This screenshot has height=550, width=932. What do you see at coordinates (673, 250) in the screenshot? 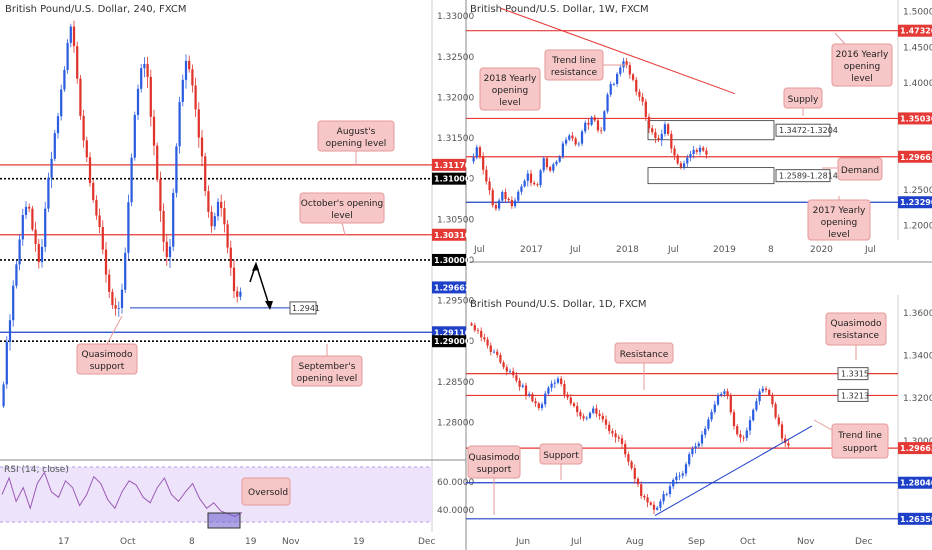
I see `w1-x-tick: Jul` at bounding box center [673, 250].